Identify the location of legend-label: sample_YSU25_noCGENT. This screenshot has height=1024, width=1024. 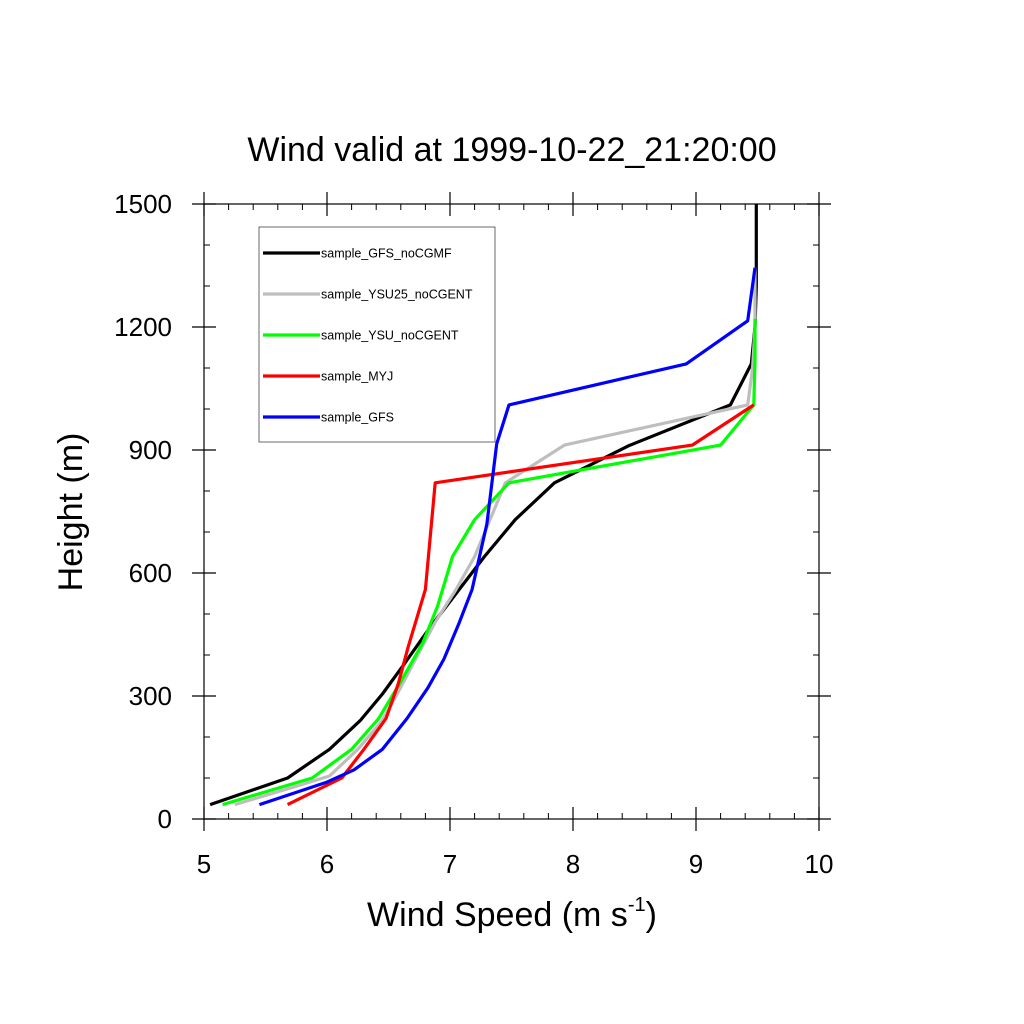
(397, 295).